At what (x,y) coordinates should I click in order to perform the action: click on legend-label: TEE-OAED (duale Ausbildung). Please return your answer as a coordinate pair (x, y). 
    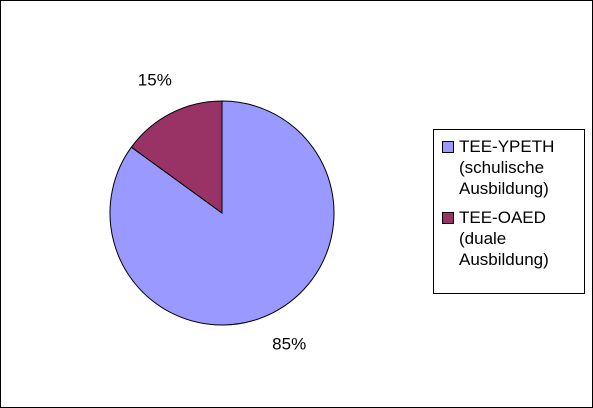
    Looking at the image, I should click on (504, 238).